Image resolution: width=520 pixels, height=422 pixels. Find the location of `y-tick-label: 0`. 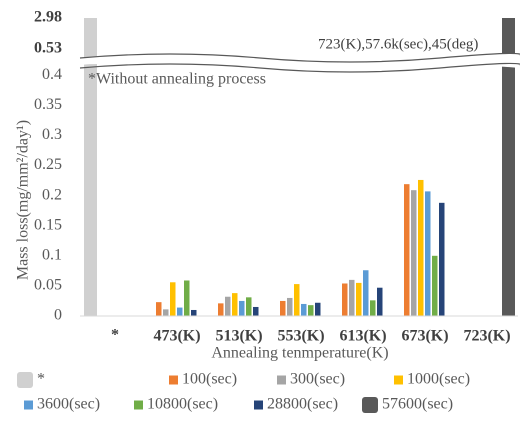

y-tick-label: 0 is located at coordinates (58, 315).